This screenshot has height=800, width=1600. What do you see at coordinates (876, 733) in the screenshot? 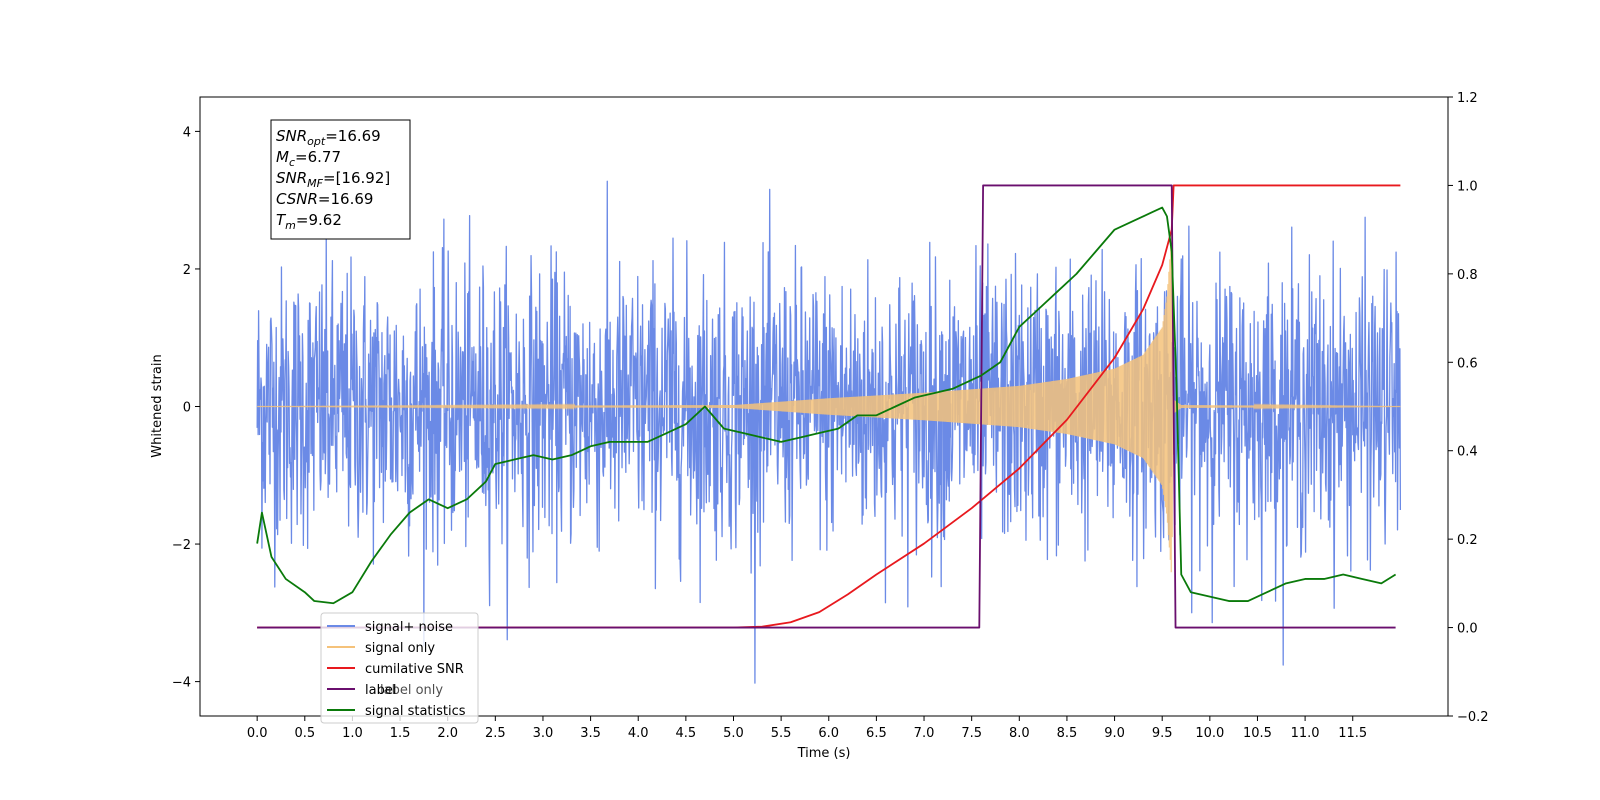
I see `x-tick-label: 6.5` at bounding box center [876, 733].